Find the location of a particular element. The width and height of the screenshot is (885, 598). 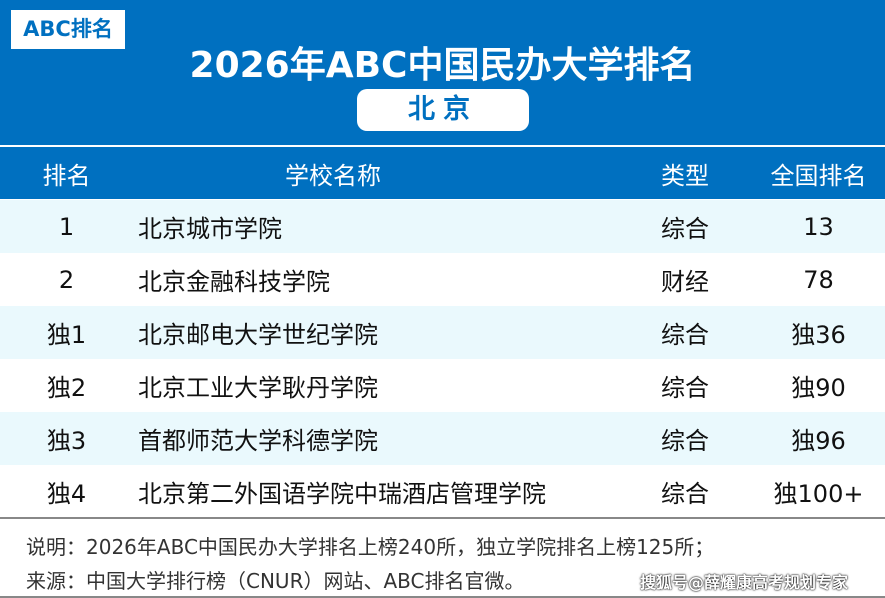

cell-name: 北京金融科技学院 is located at coordinates (234, 282).